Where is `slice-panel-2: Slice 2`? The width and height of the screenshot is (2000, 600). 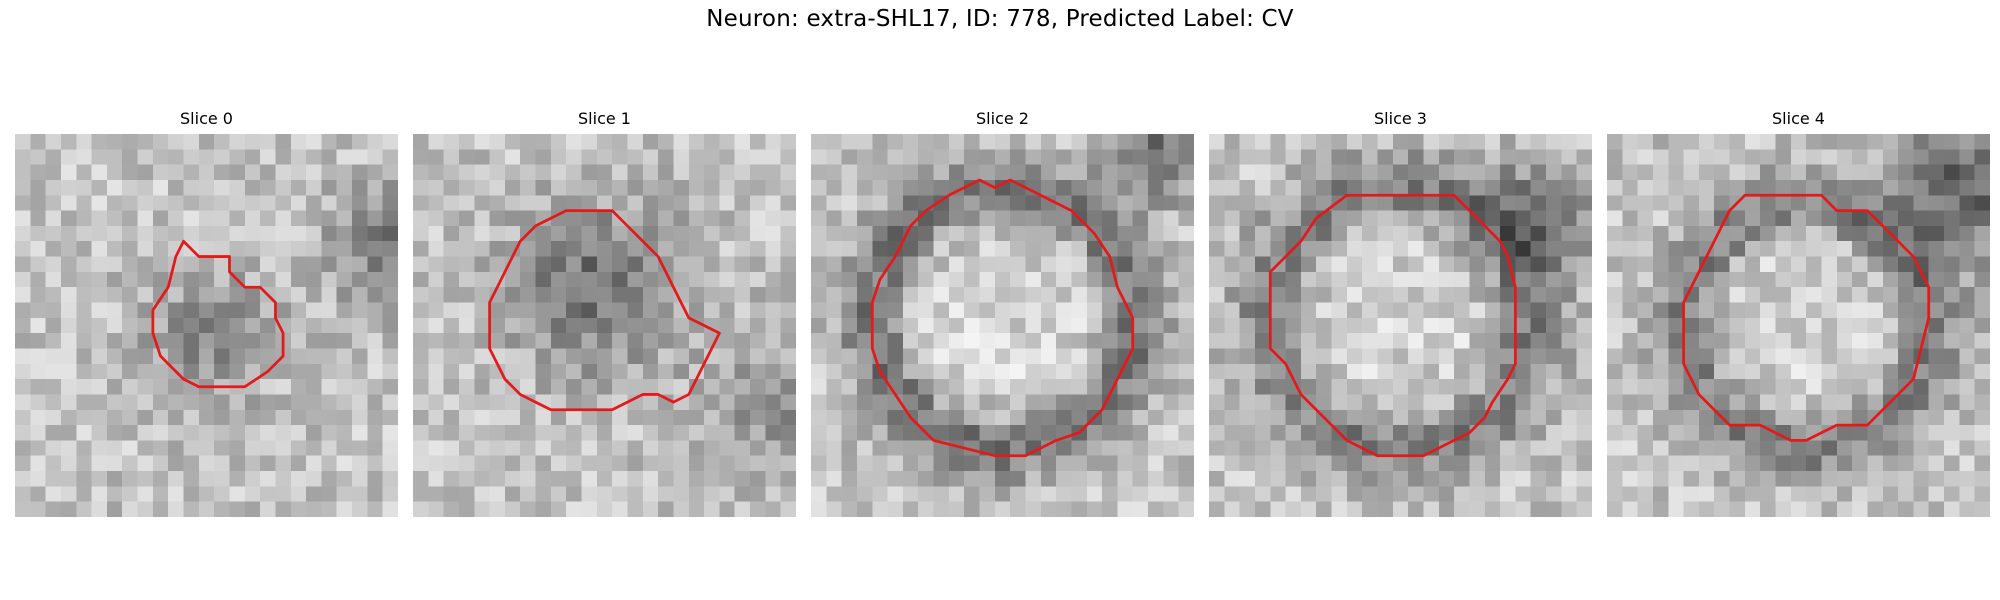
slice-panel-2: Slice 2 is located at coordinates (1002, 312).